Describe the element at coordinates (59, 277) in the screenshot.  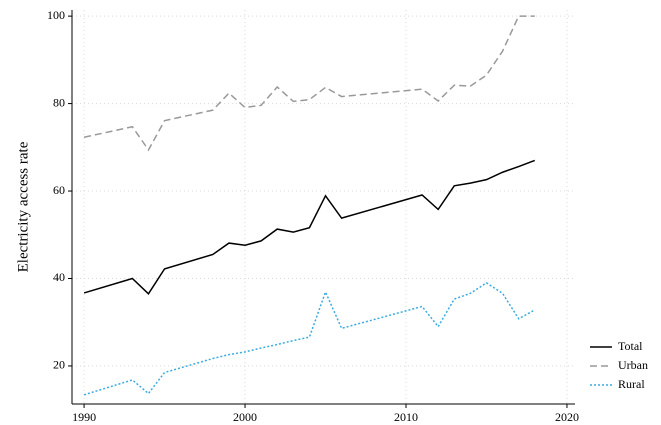
I see `y-tick-label: 40` at that location.